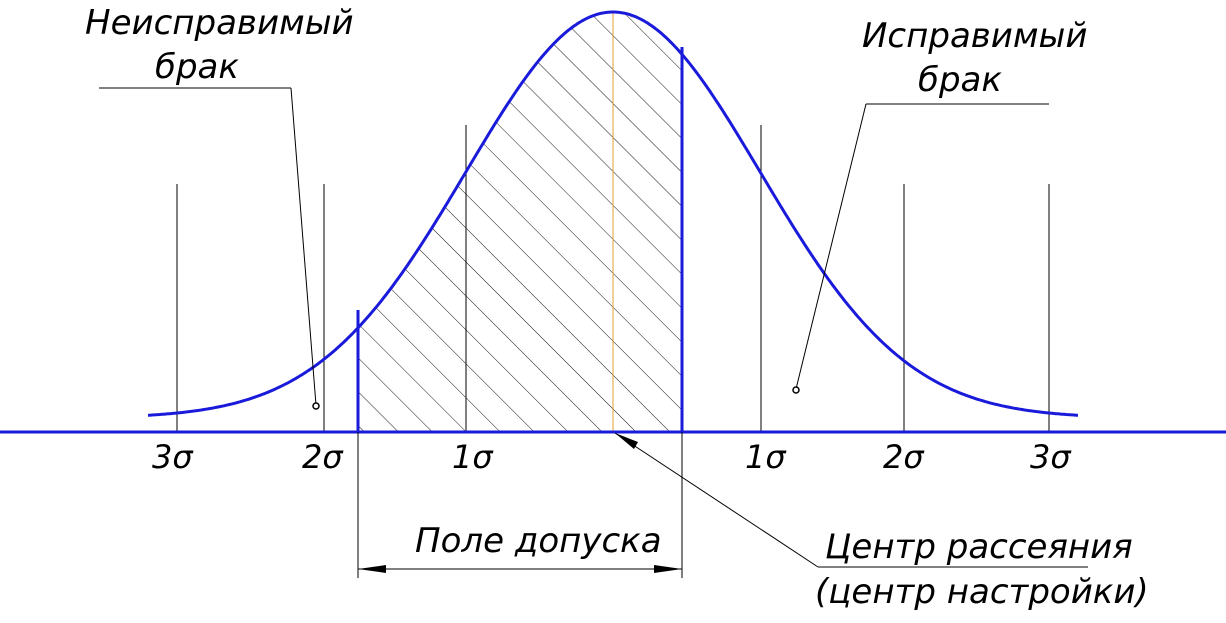 This screenshot has width=1226, height=623. I want to click on sigma-label-left-1: 1σ, so click(473, 457).